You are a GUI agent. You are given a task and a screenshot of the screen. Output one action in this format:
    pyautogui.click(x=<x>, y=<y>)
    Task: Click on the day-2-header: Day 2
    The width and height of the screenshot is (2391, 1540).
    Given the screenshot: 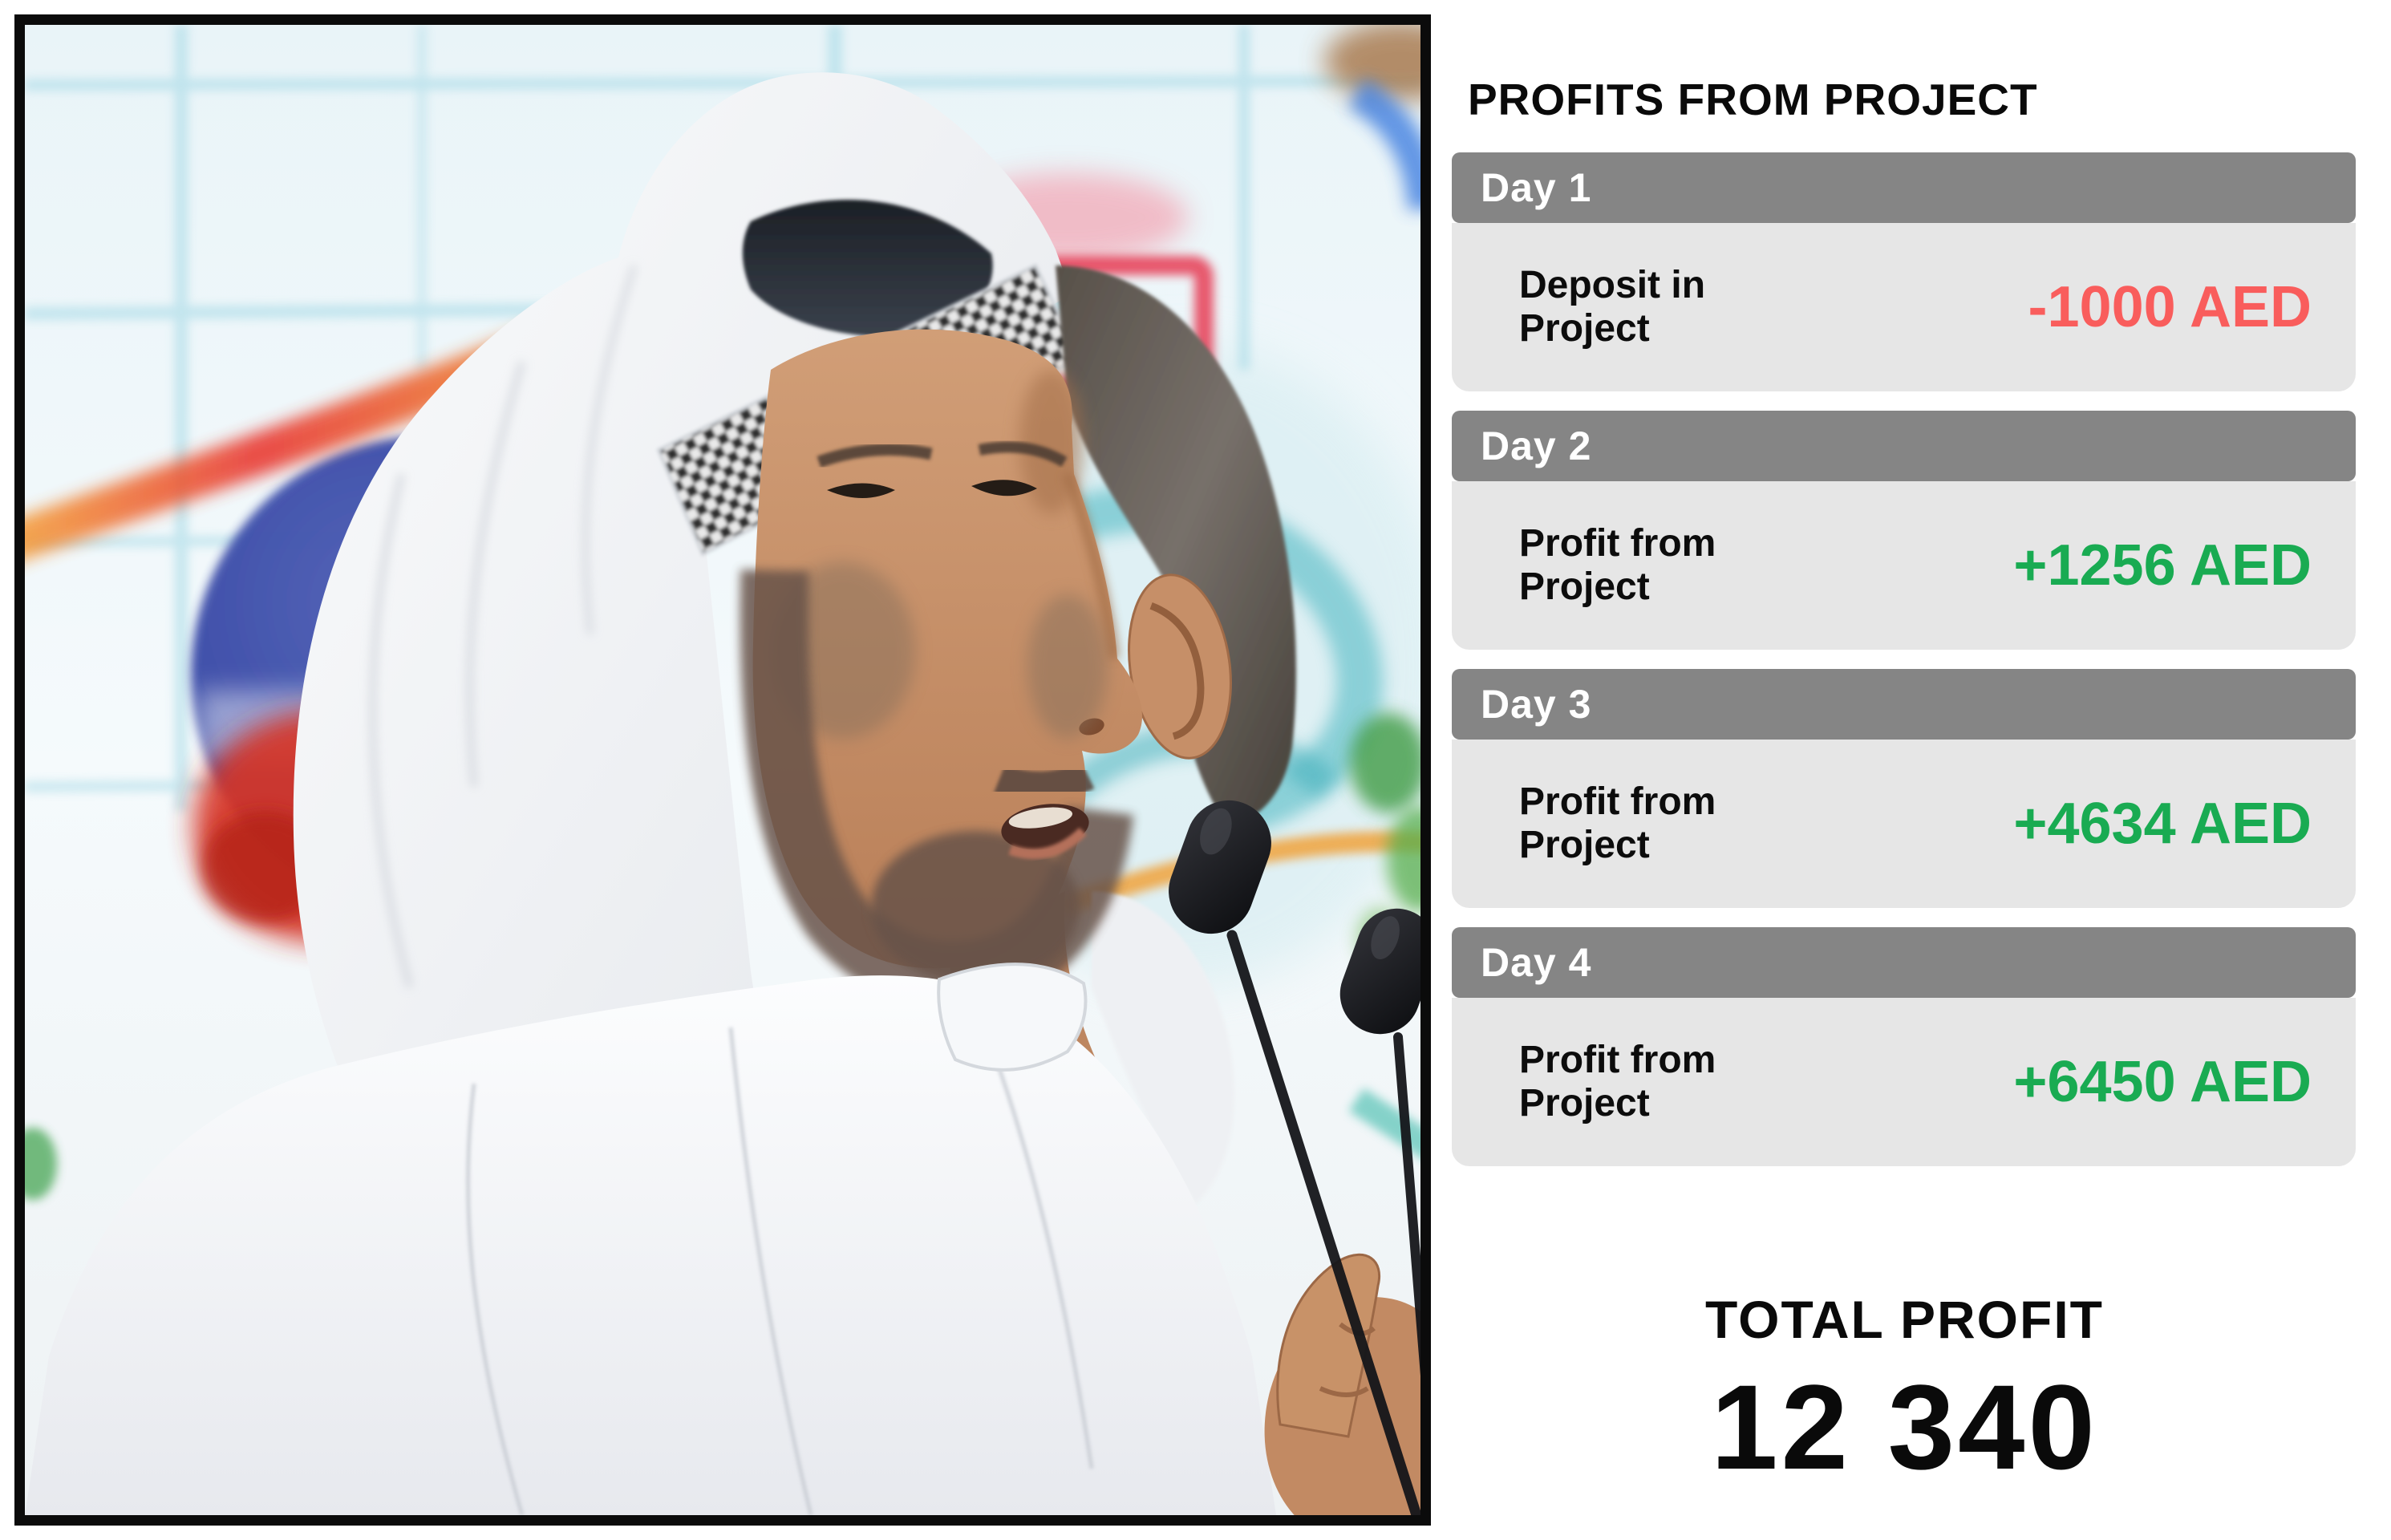 What is the action you would take?
    pyautogui.click(x=1904, y=446)
    